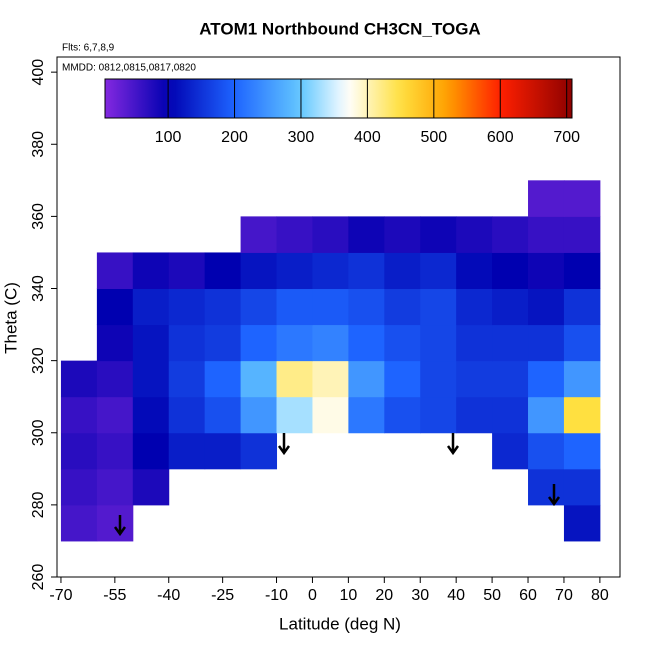  I want to click on x-tick-label: 20, so click(384, 595).